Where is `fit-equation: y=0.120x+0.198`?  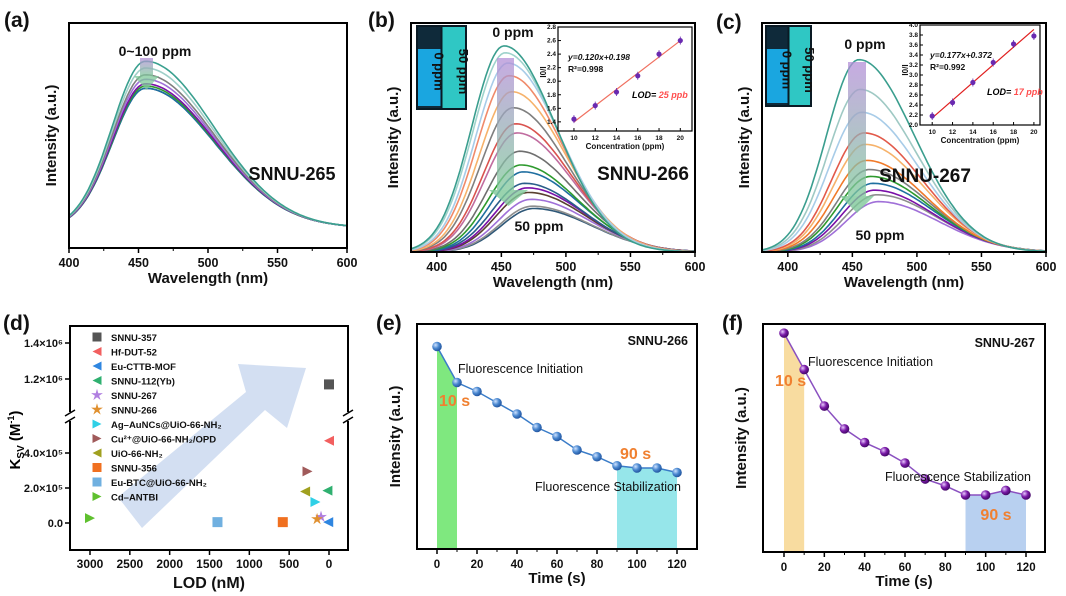 fit-equation: y=0.120x+0.198 is located at coordinates (598, 57).